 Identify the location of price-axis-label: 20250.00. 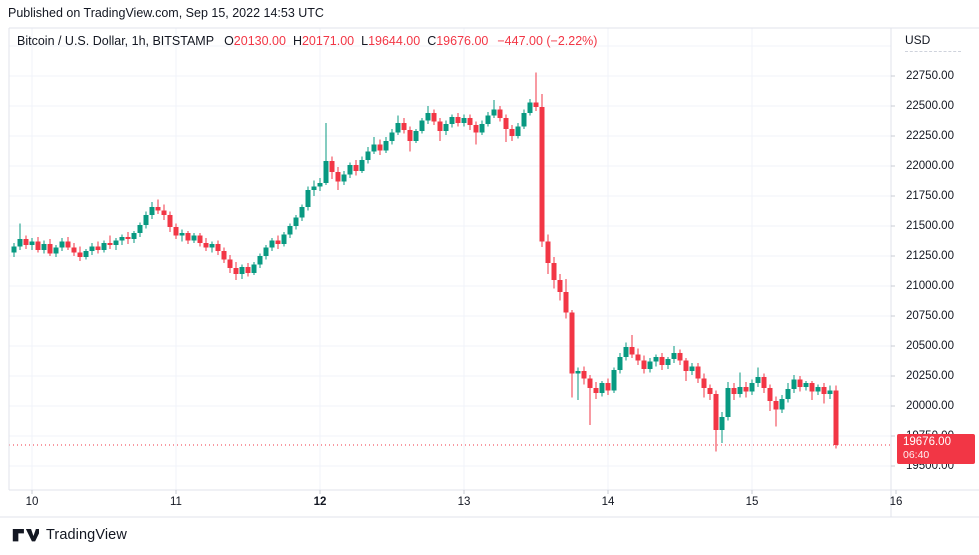
(930, 376).